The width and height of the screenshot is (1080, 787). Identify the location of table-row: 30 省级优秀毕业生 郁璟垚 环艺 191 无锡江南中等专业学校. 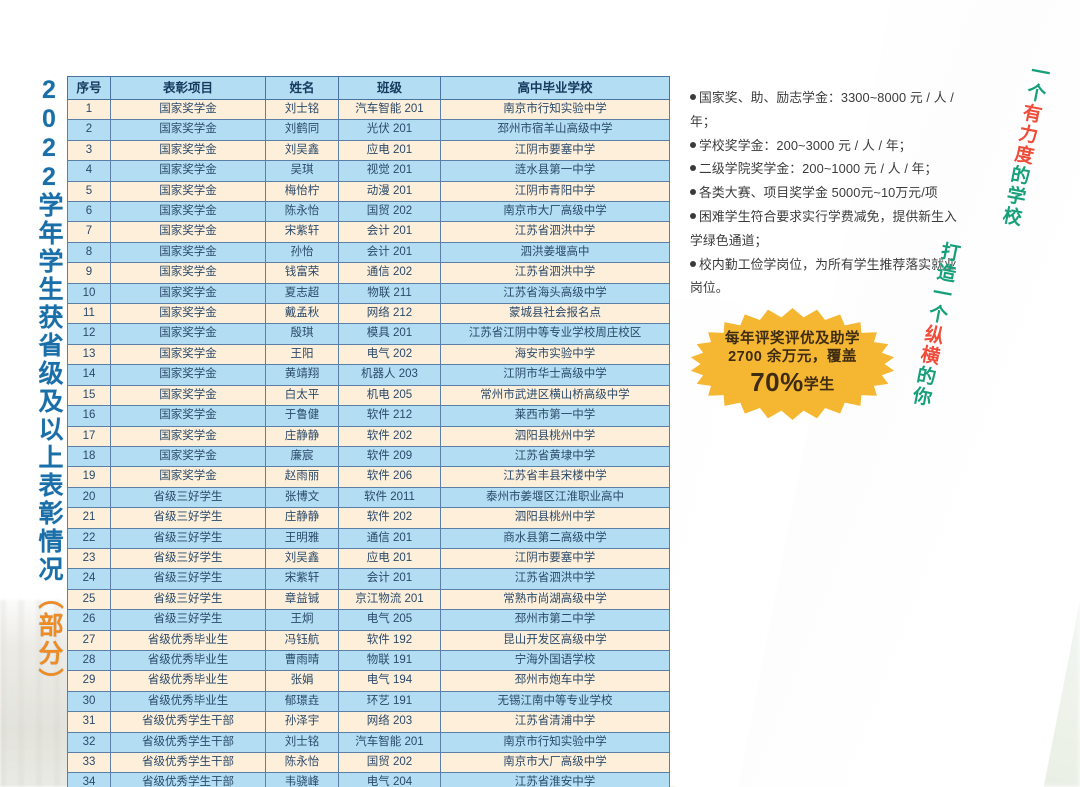
(368, 701).